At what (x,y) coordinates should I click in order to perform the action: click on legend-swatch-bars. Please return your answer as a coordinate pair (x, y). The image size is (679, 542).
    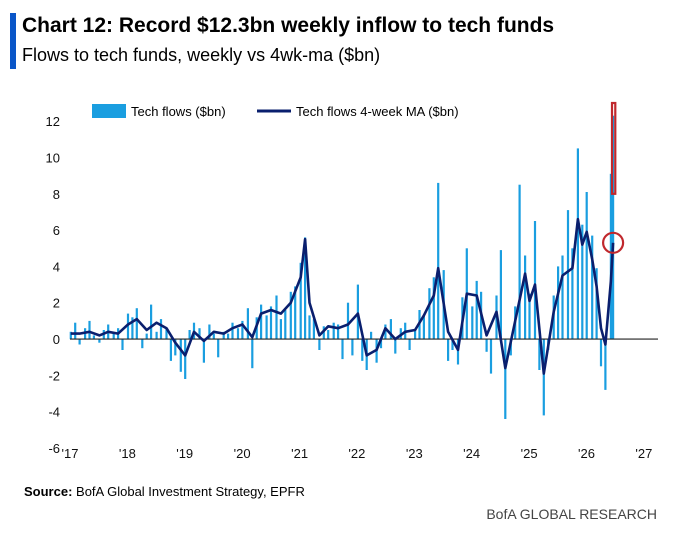
    Looking at the image, I should click on (109, 111).